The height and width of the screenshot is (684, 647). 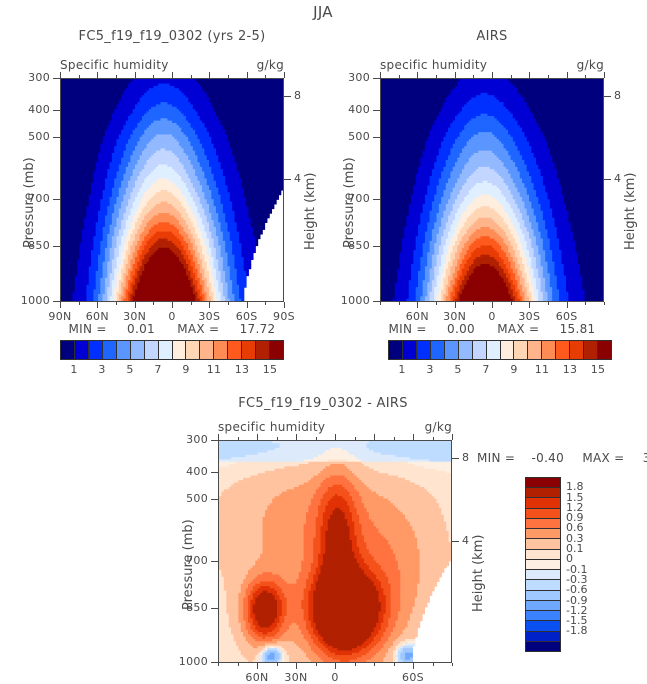 I want to click on panel-obs-ylabel-left: Pressure (mb), so click(x=349, y=202).